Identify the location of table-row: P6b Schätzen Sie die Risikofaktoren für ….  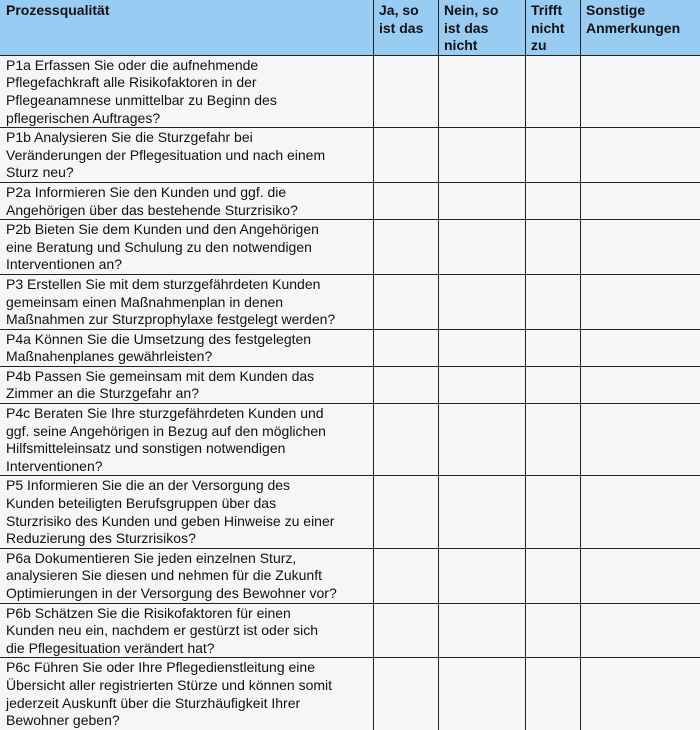
(350, 630).